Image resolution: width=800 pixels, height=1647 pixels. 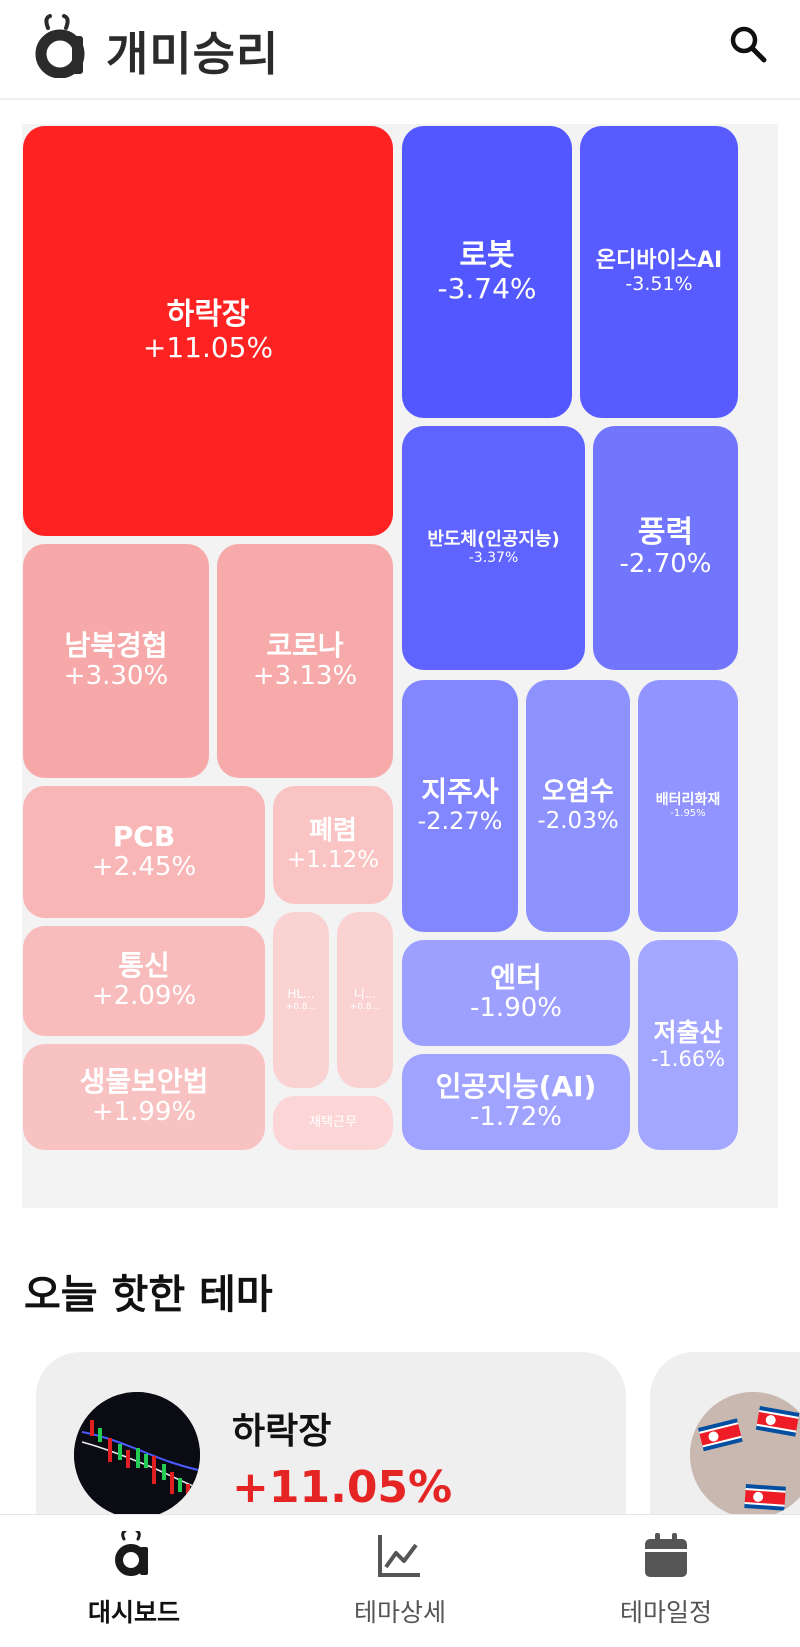 I want to click on nav-item-theme-schedule: 테마일정, so click(x=666, y=1581).